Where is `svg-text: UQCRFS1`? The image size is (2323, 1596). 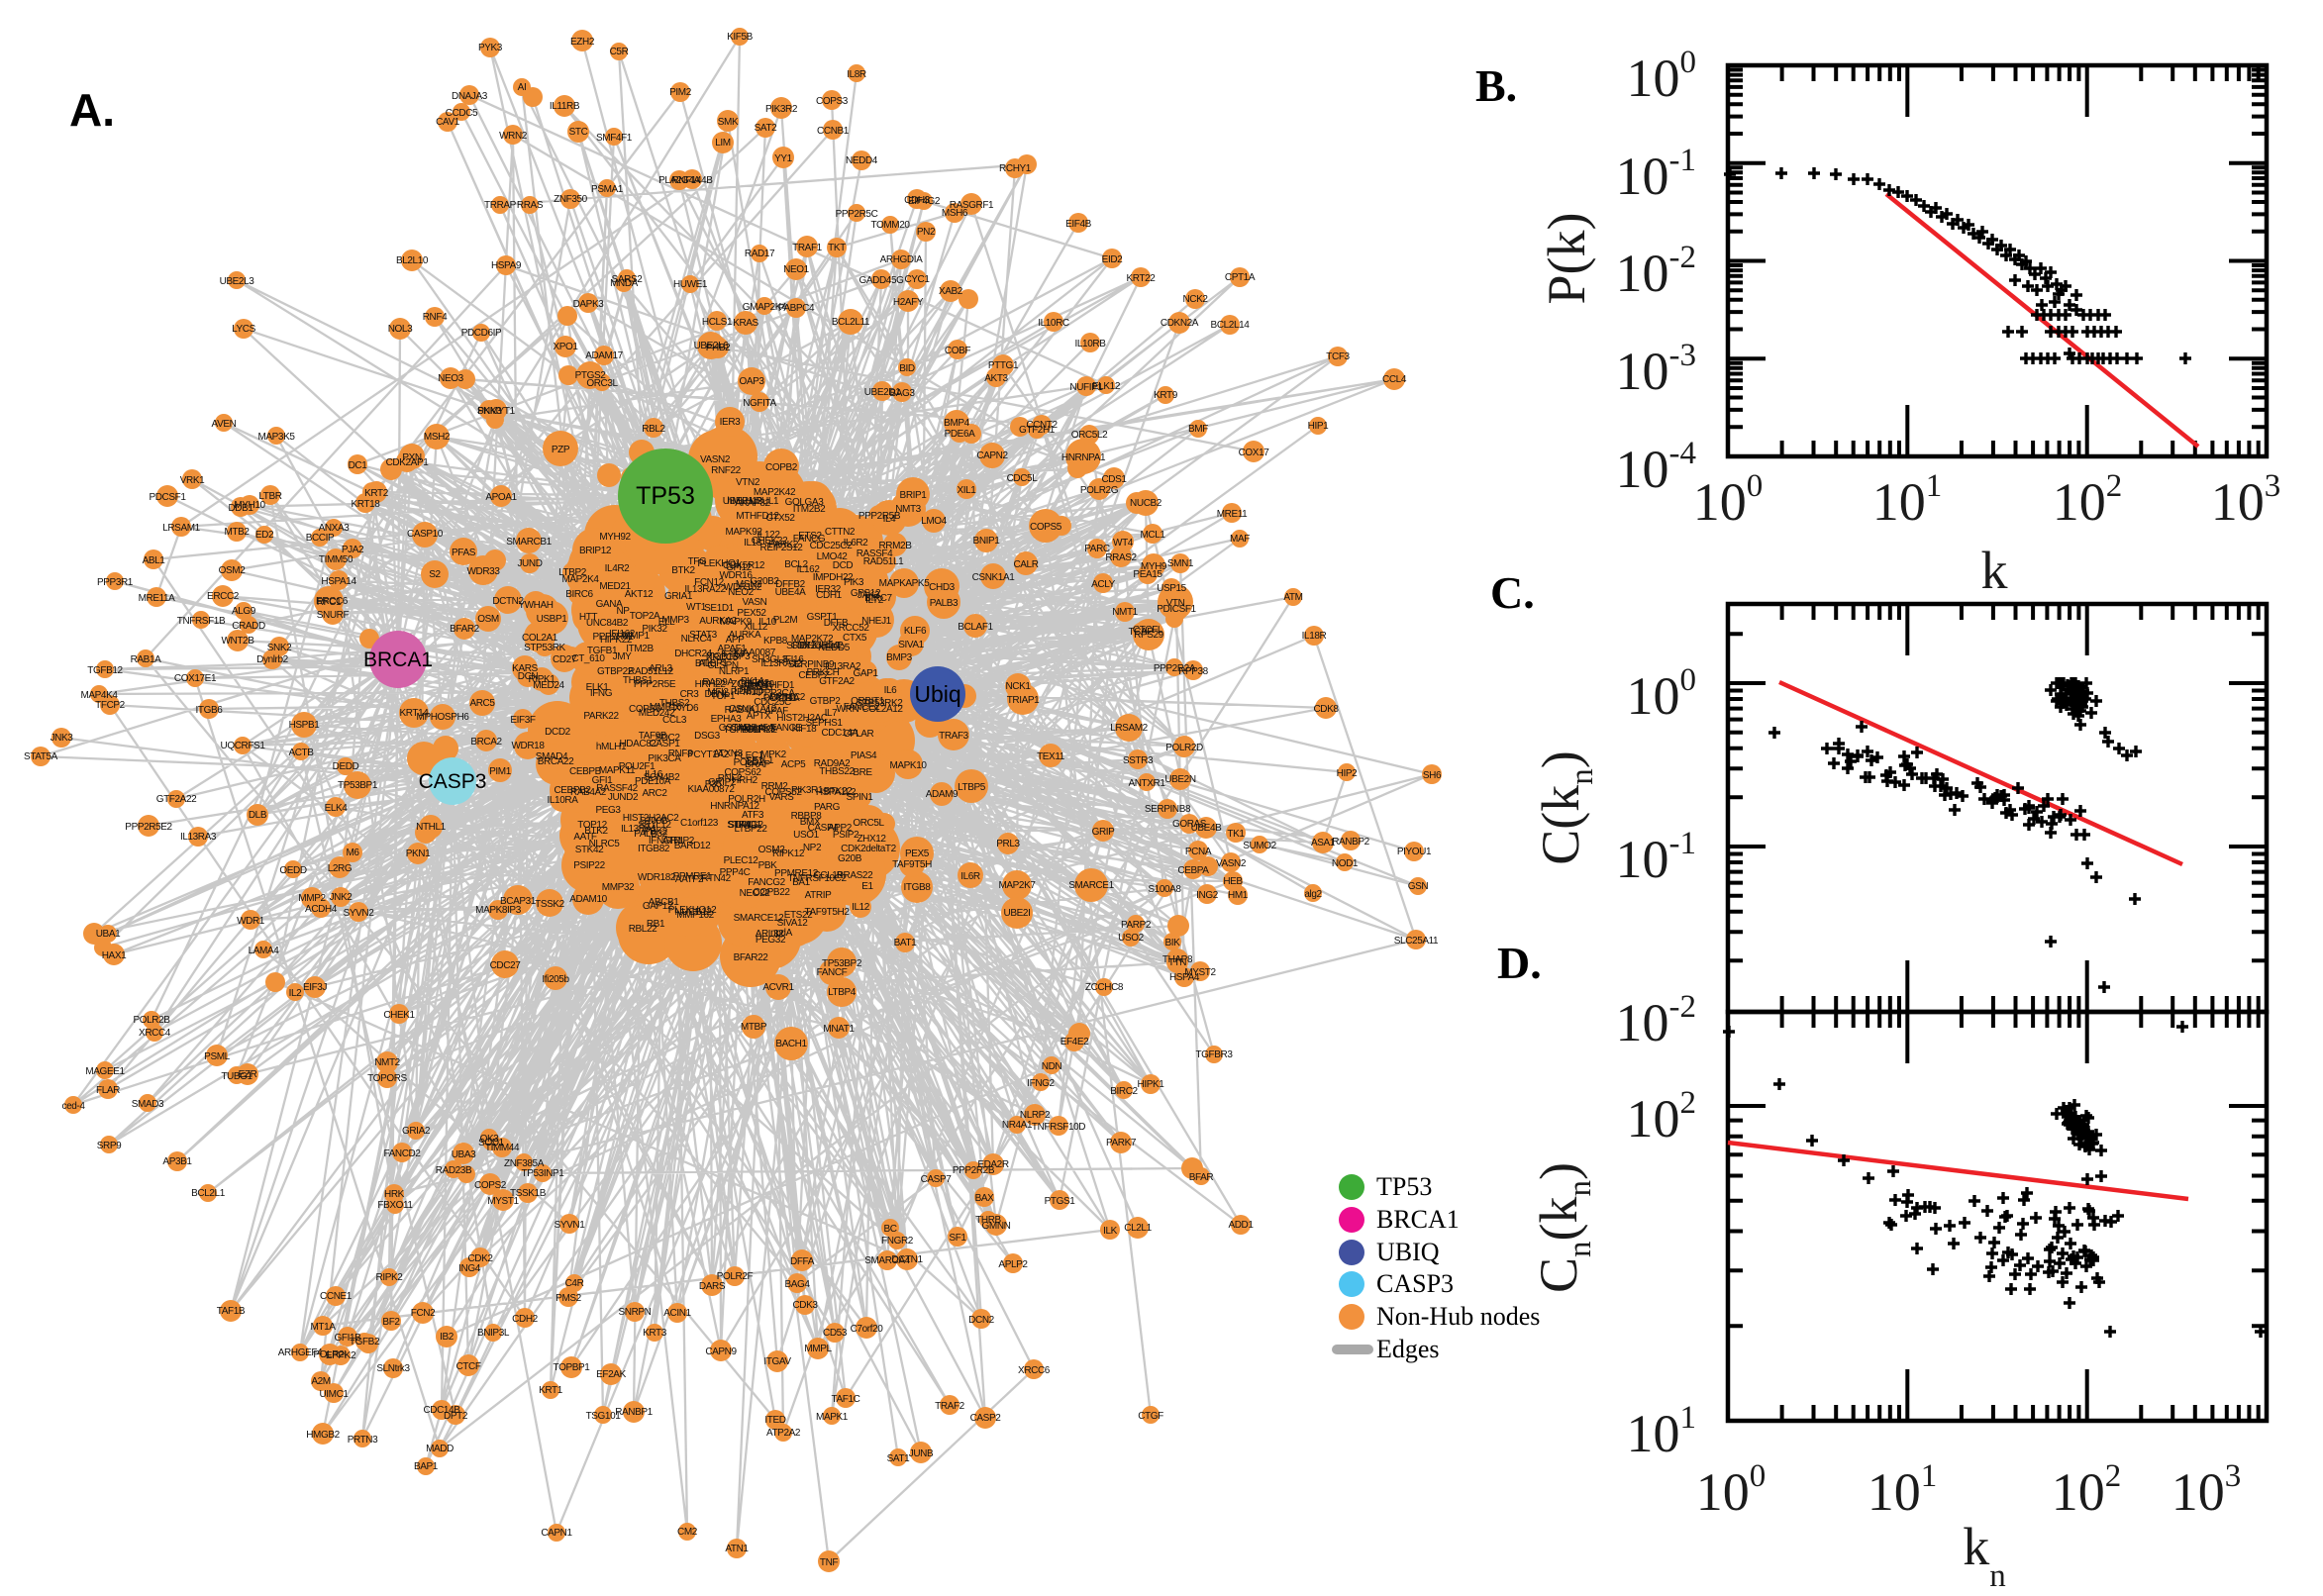 svg-text: UQCRFS1 is located at coordinates (243, 746).